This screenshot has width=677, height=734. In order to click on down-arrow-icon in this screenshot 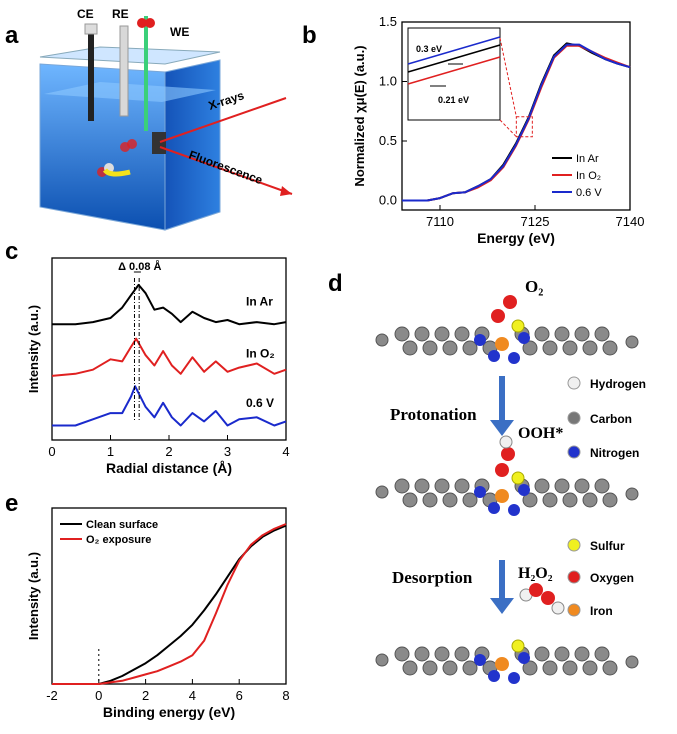, I will do `click(502, 606)`.